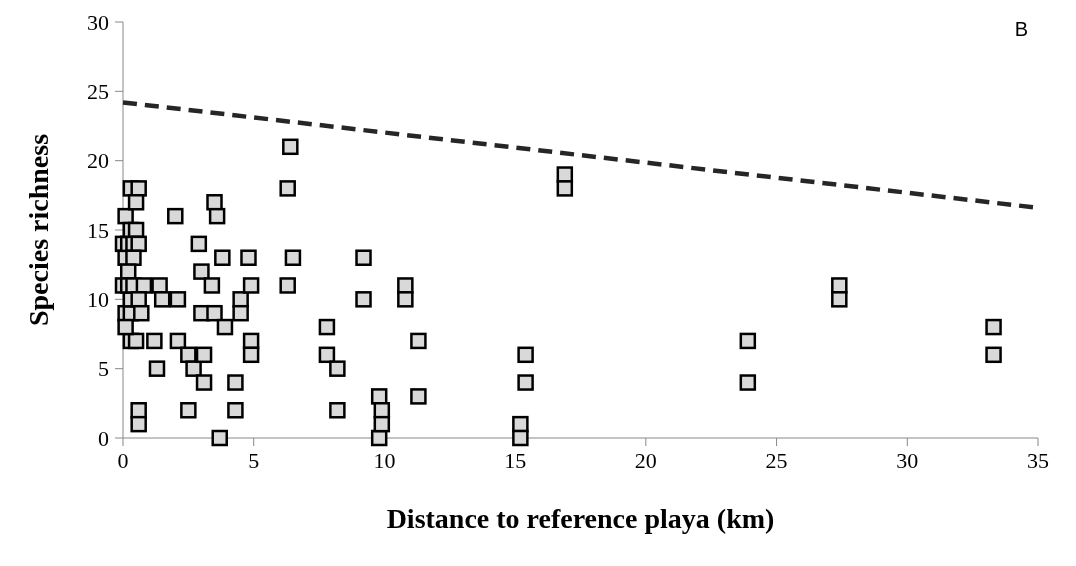 Image resolution: width=1076 pixels, height=566 pixels. What do you see at coordinates (254, 460) in the screenshot?
I see `x-tick-label: 5` at bounding box center [254, 460].